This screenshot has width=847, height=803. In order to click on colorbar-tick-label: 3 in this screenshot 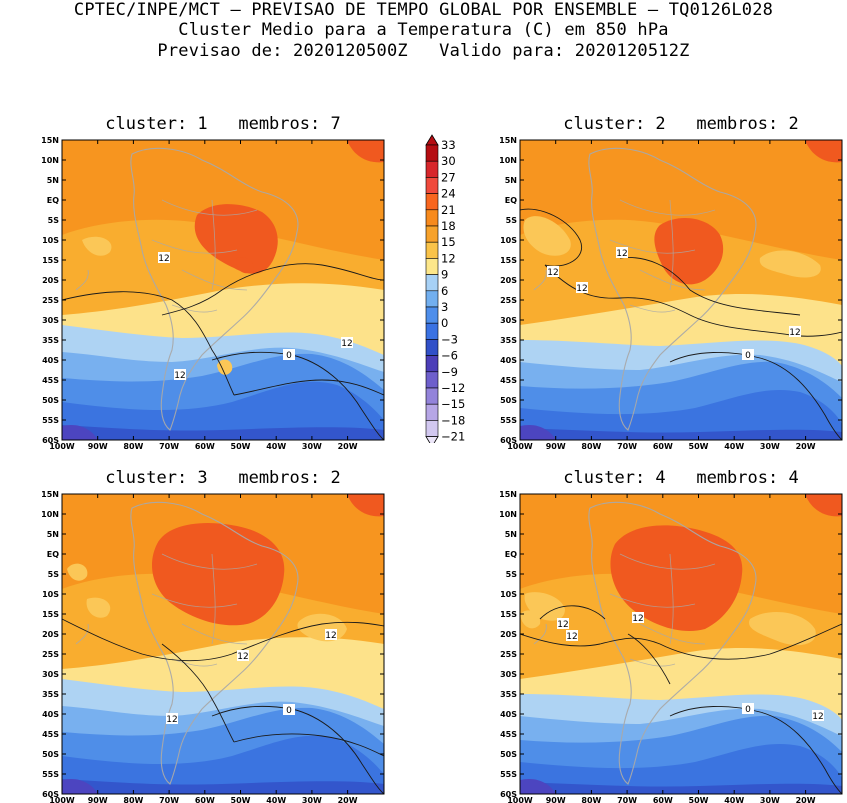, I will do `click(444, 307)`.